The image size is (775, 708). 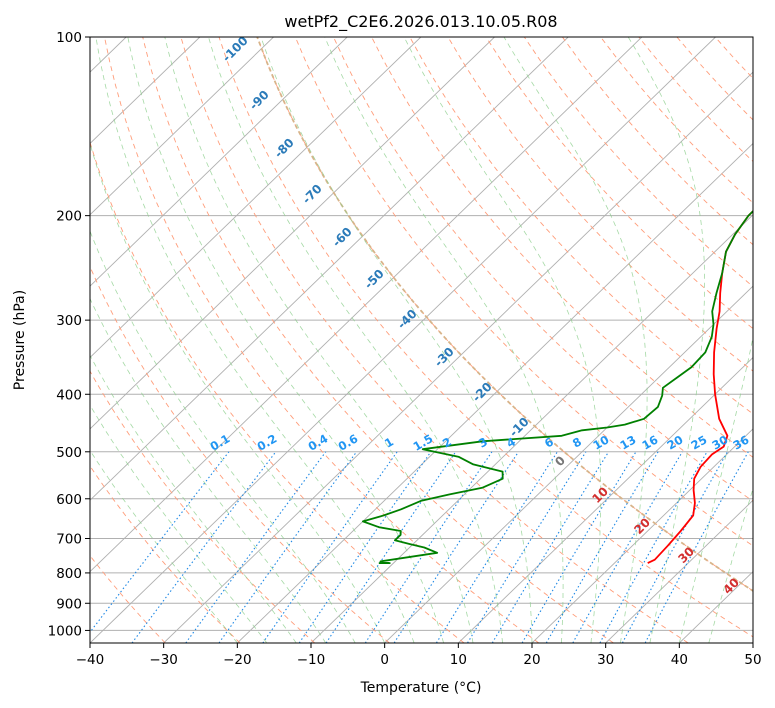 What do you see at coordinates (699, 442) in the screenshot?
I see `mixing-ratio-label: 25` at bounding box center [699, 442].